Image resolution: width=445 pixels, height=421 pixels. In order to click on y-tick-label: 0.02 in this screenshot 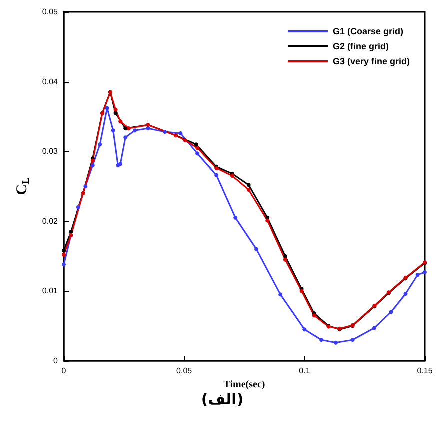, I will do `click(50, 221)`.